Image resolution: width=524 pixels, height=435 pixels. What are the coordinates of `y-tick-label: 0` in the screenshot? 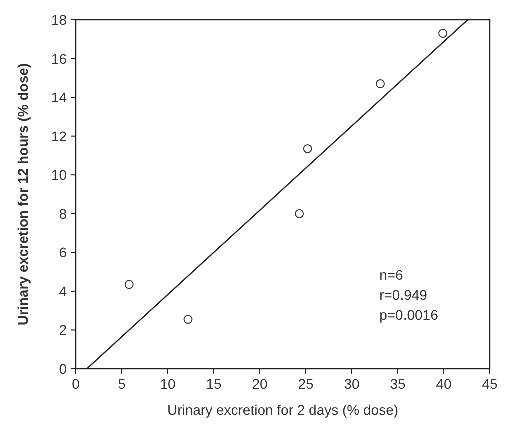 It's located at (63, 369).